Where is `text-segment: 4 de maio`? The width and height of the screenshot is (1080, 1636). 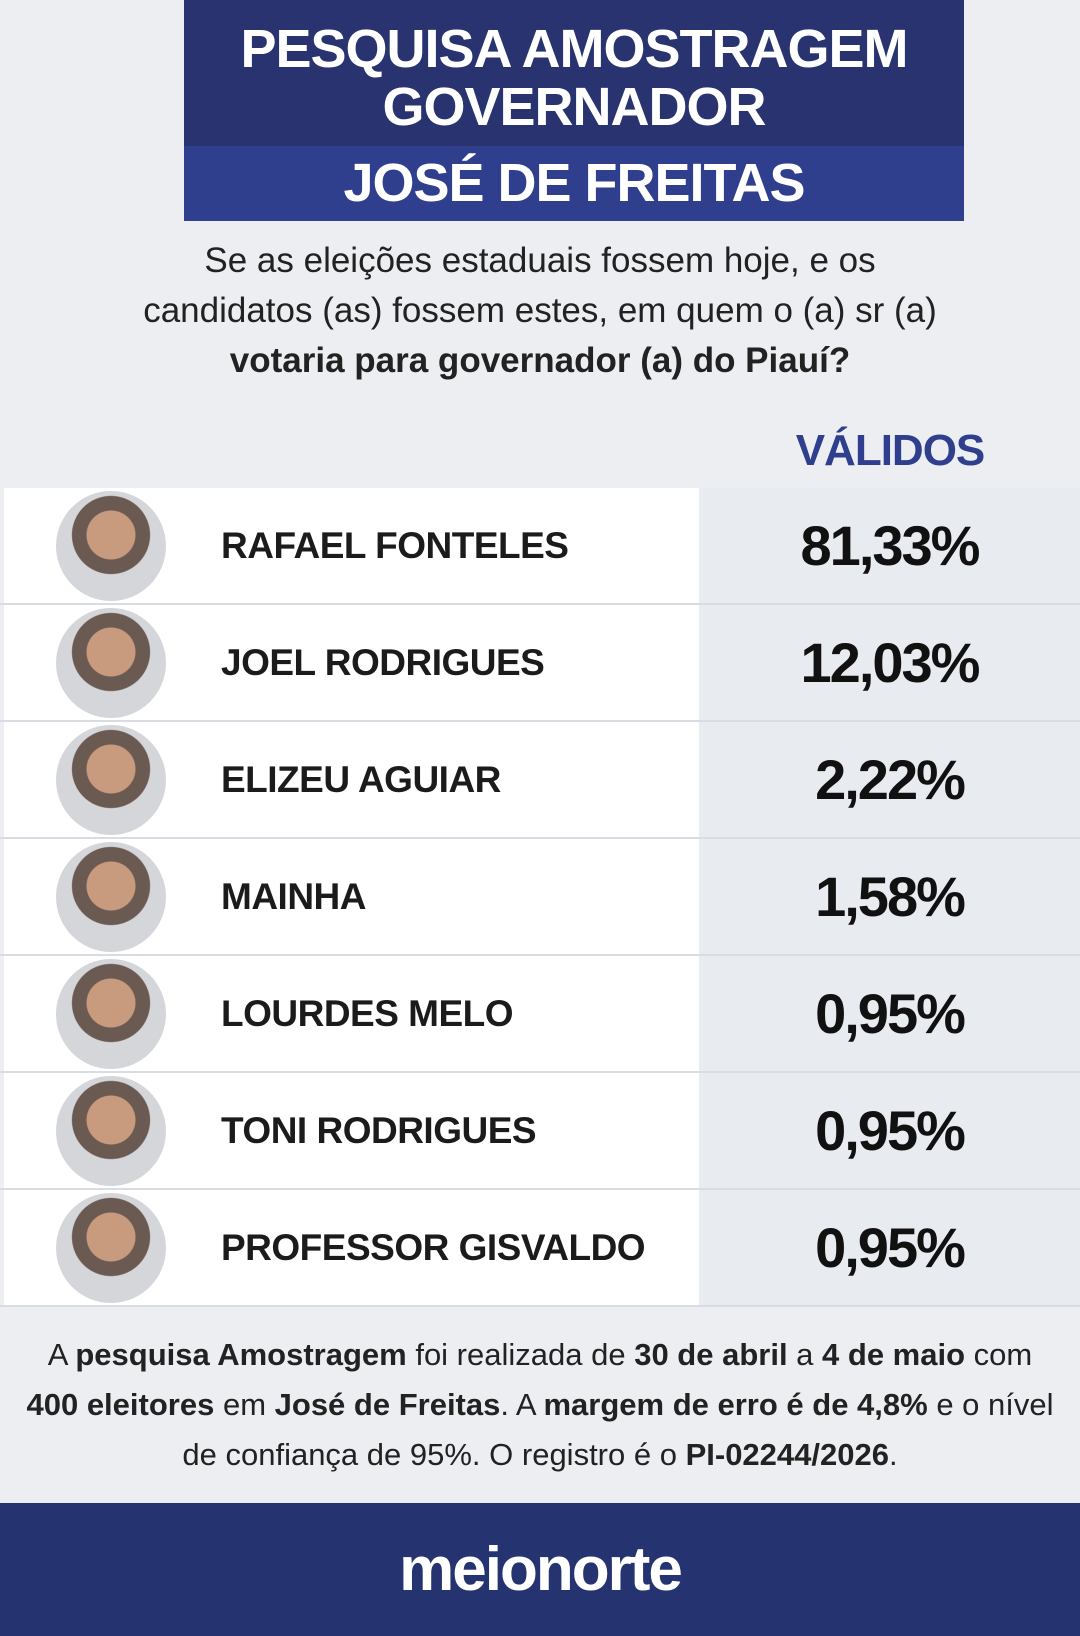 text-segment: 4 de maio is located at coordinates (894, 1354).